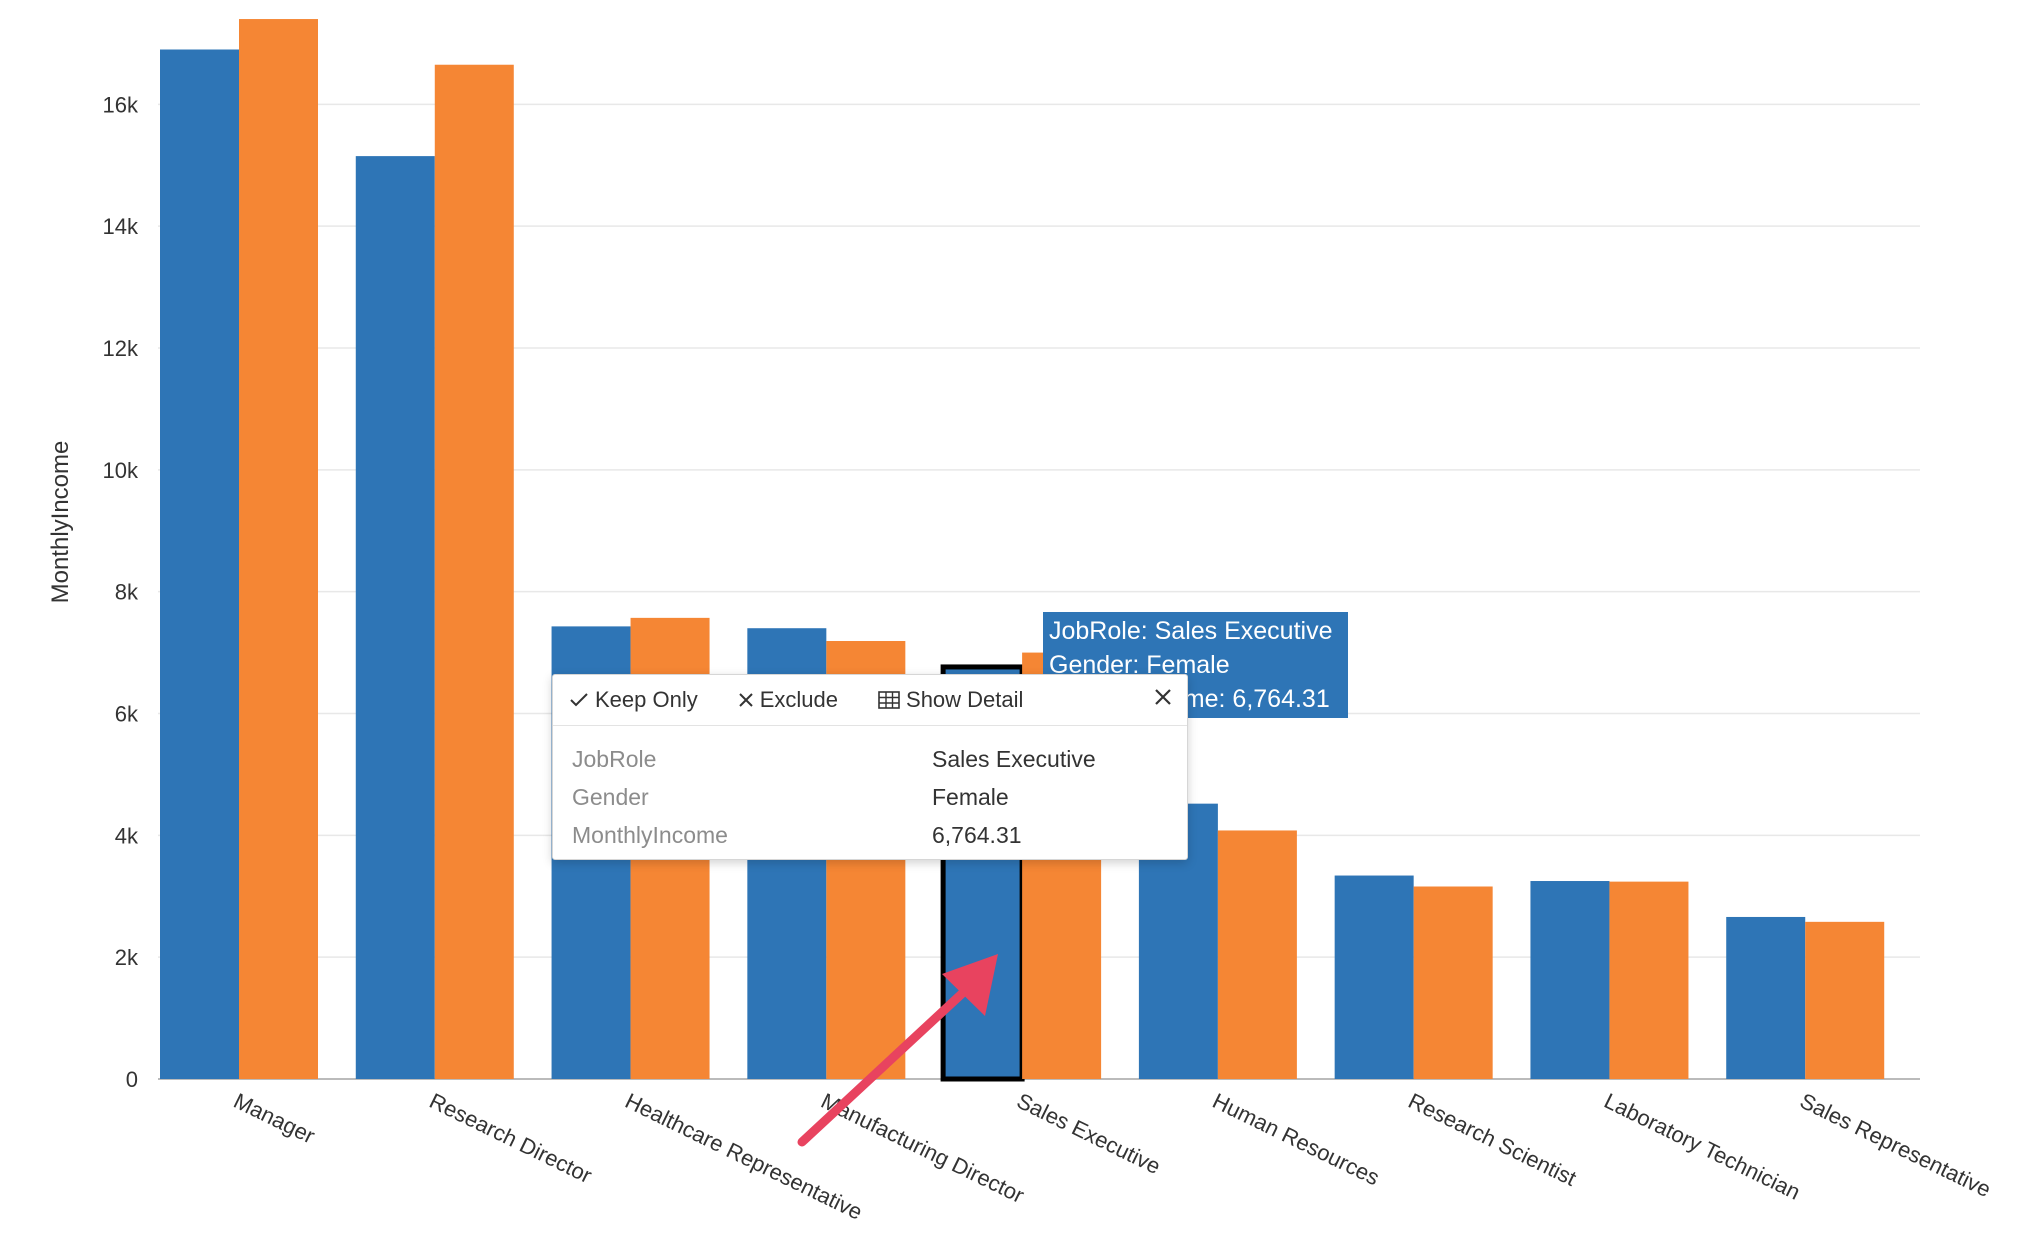 The image size is (2024, 1242). Describe the element at coordinates (511, 1138) in the screenshot. I see `x-tick-label: Research Director` at that location.